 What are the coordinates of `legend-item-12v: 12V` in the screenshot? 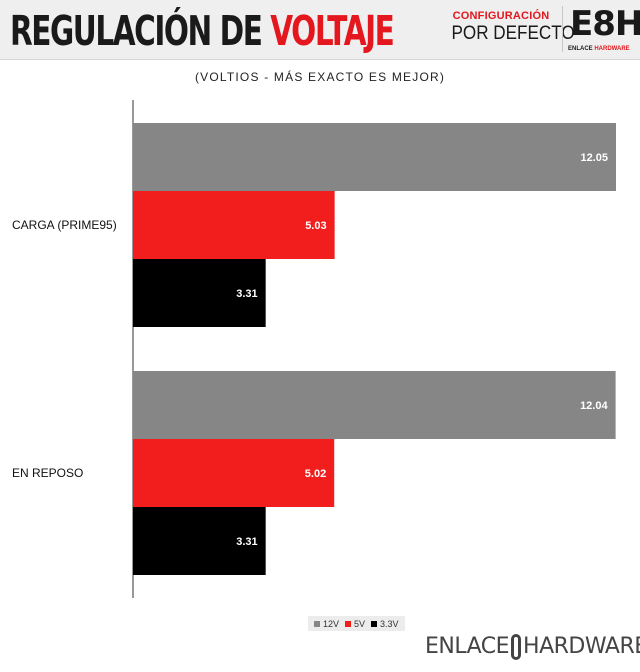 It's located at (326, 624).